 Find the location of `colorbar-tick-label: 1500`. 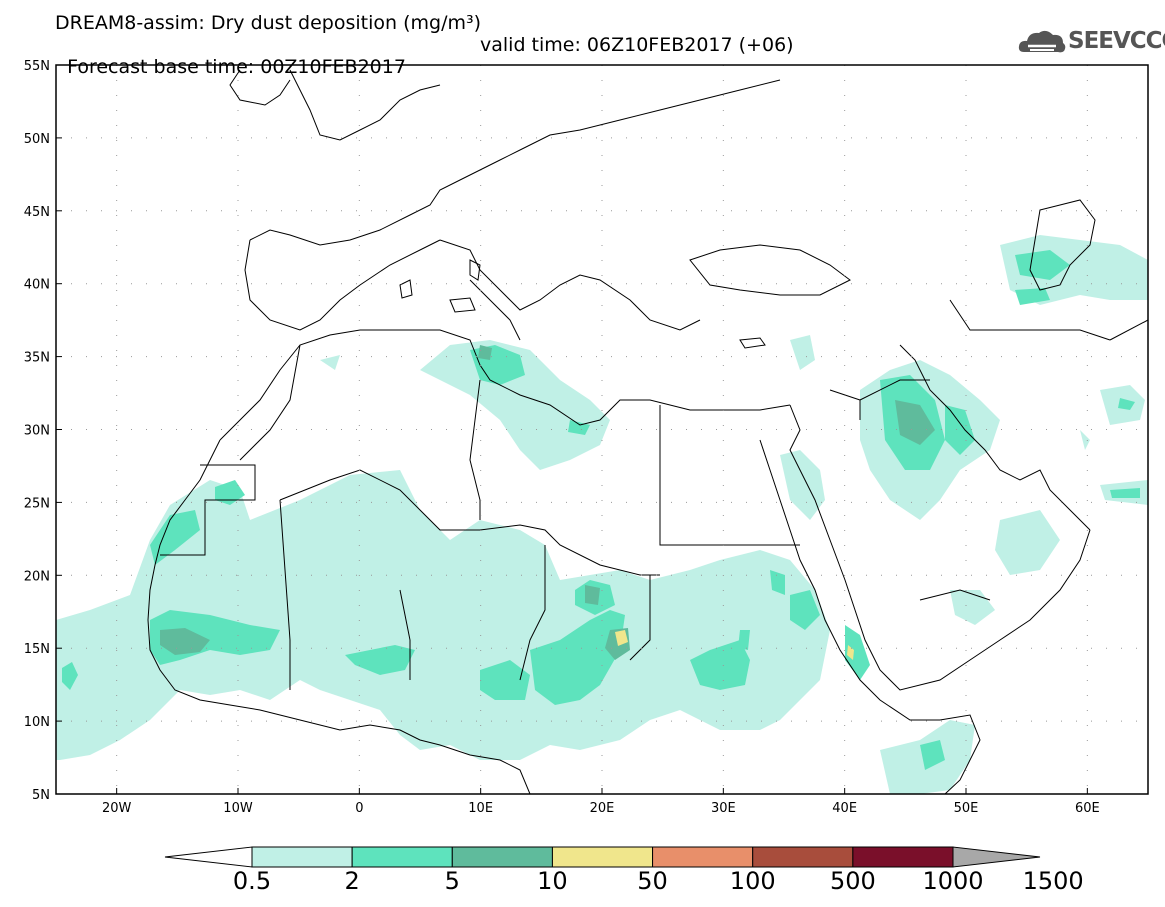

colorbar-tick-label: 1500 is located at coordinates (1053, 881).